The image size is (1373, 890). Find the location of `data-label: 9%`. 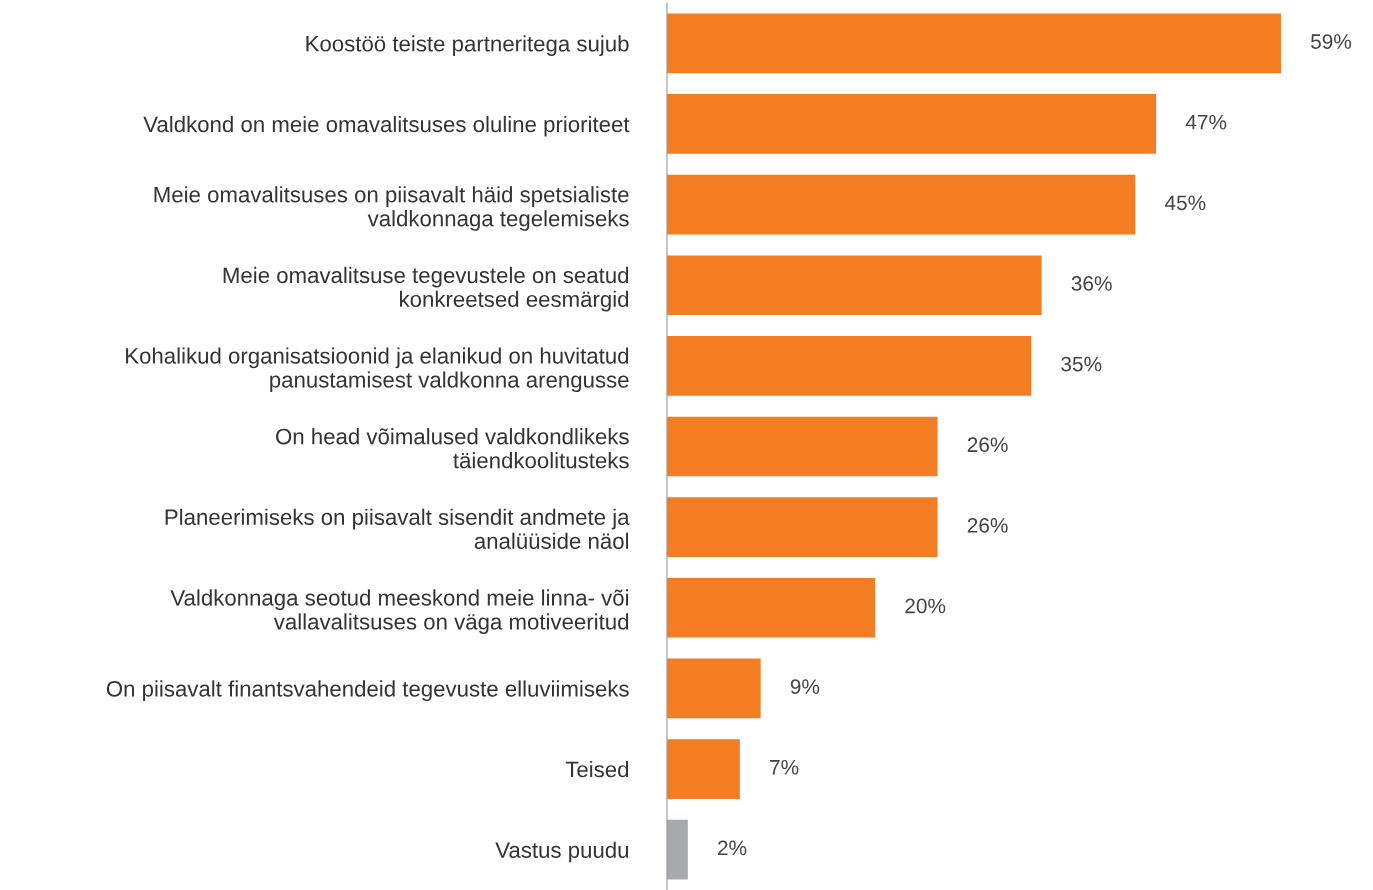

data-label: 9% is located at coordinates (805, 686).